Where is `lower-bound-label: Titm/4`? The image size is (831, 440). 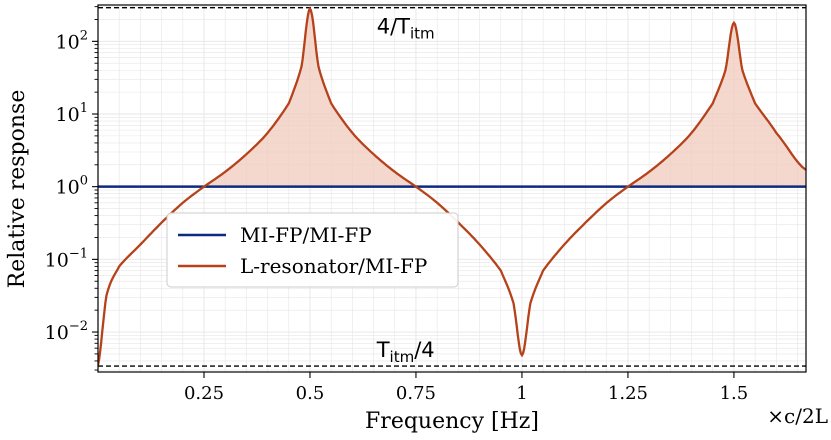
lower-bound-label: Titm/4 is located at coordinates (405, 352).